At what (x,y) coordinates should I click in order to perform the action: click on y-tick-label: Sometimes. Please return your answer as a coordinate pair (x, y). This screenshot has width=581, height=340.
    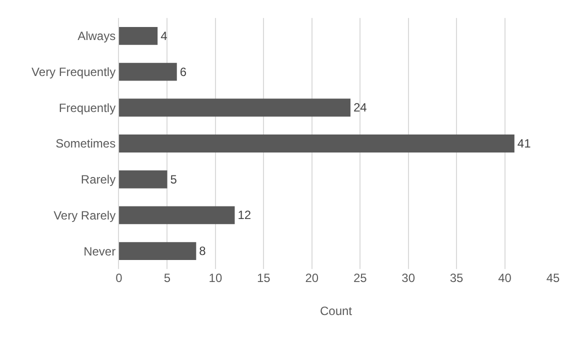
    Looking at the image, I should click on (86, 143).